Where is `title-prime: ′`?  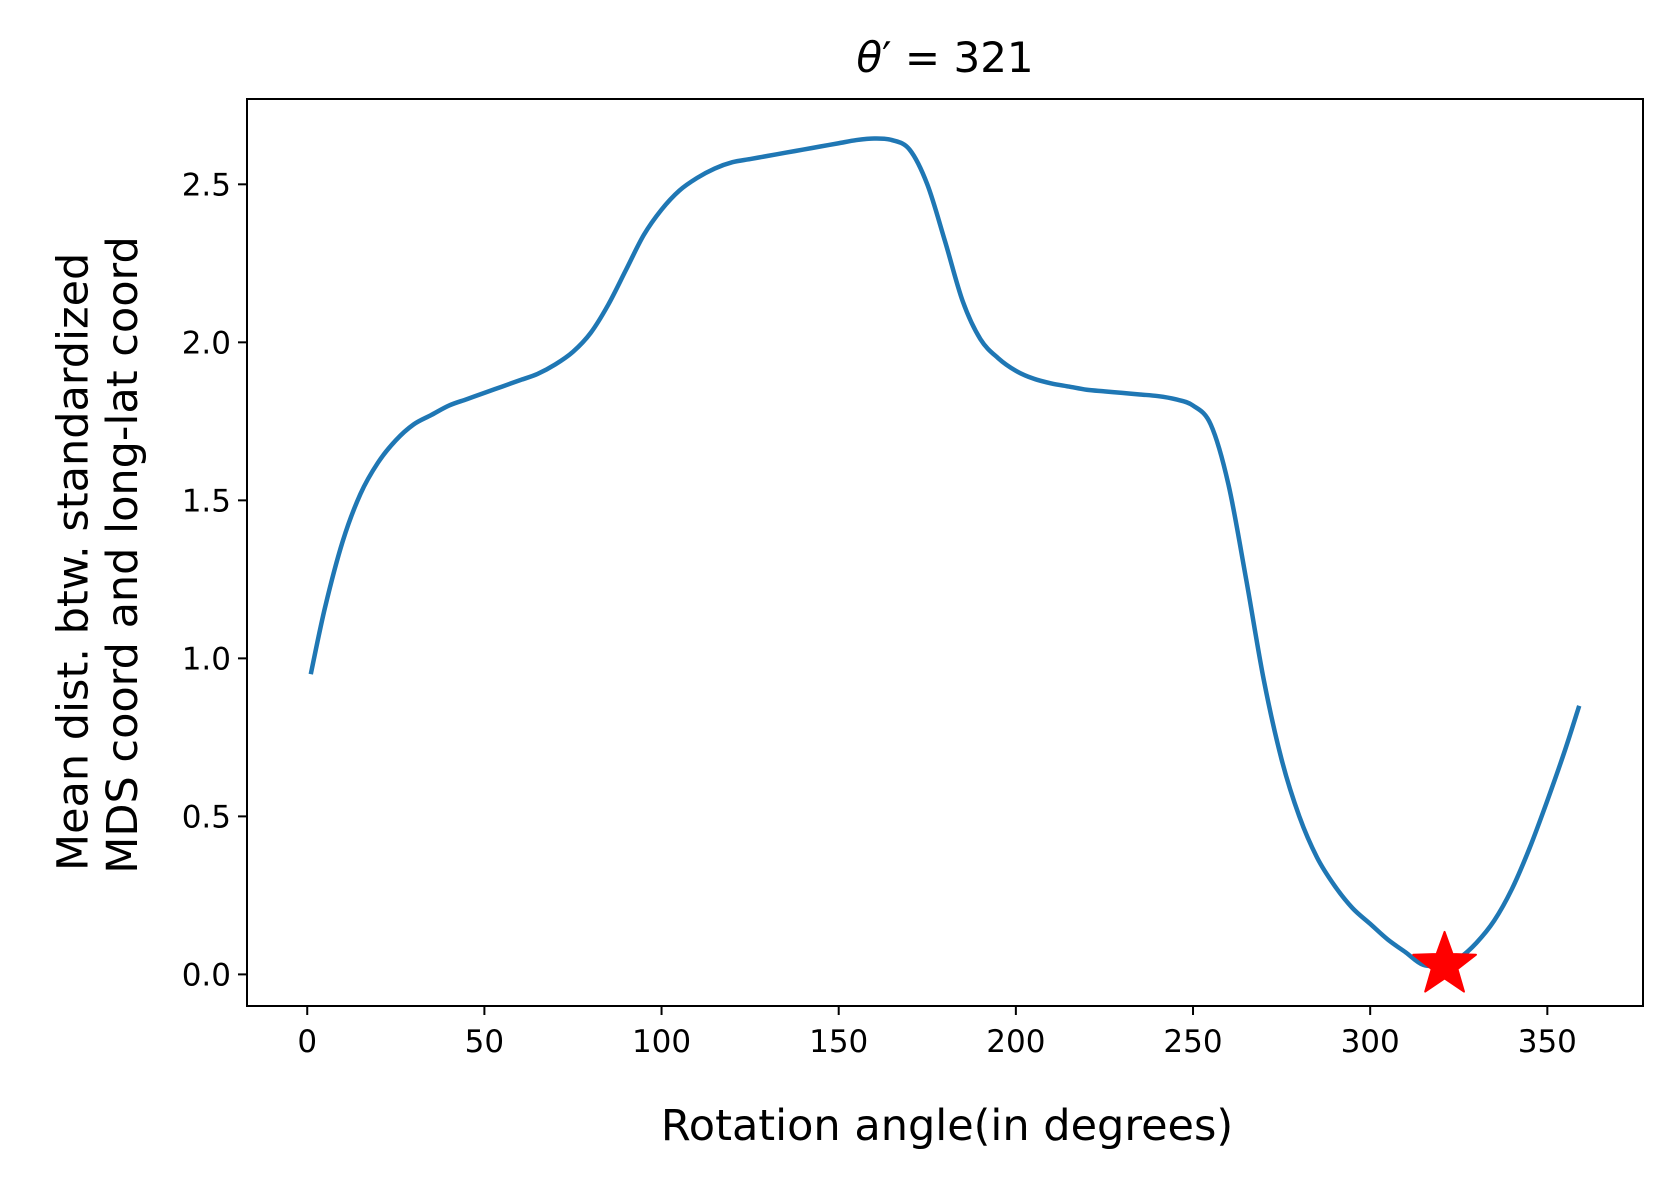 title-prime: ′ is located at coordinates (887, 57).